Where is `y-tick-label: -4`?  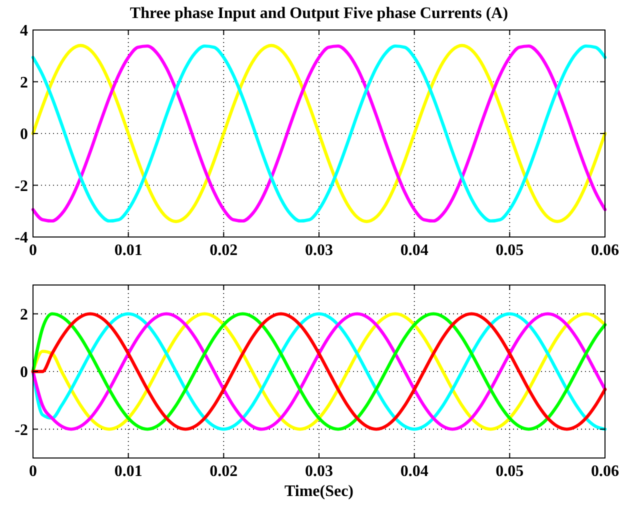
y-tick-label: -4 is located at coordinates (21, 238).